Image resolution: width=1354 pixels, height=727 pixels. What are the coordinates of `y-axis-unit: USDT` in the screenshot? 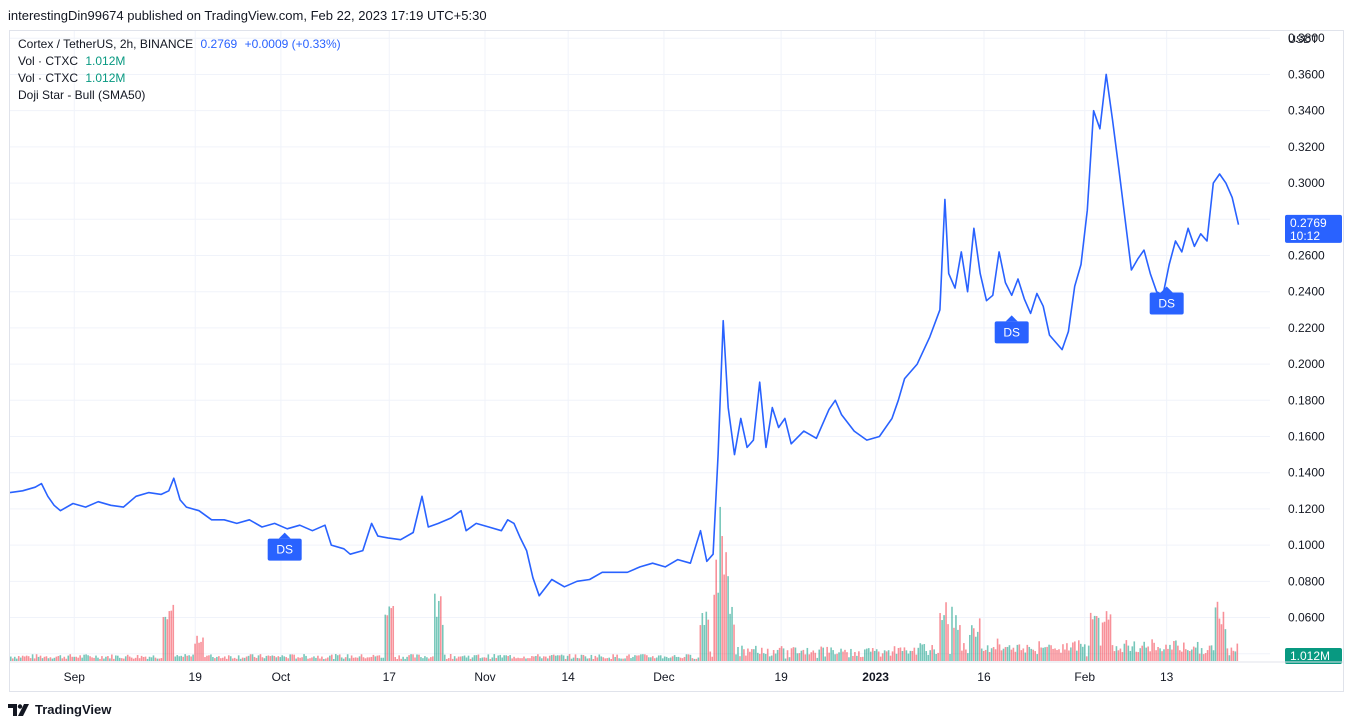 It's located at (1303, 40).